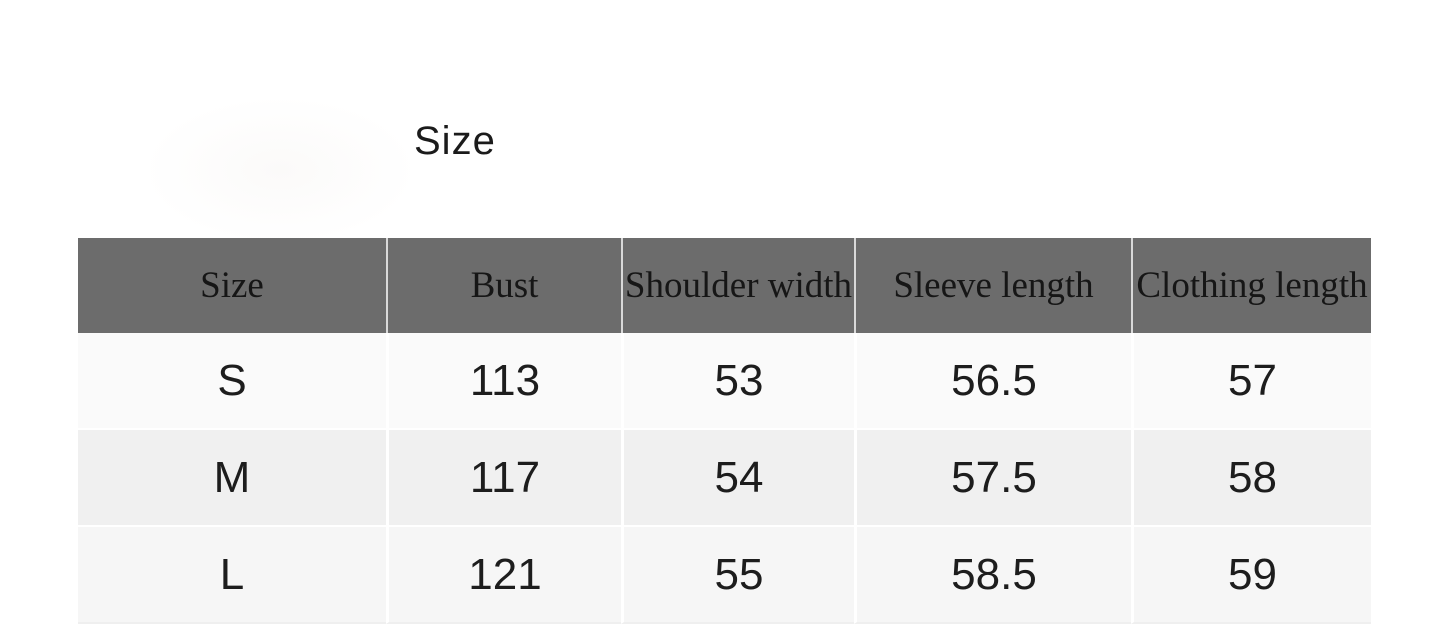  What do you see at coordinates (992, 380) in the screenshot?
I see `cell-sleeve-length: 56.5` at bounding box center [992, 380].